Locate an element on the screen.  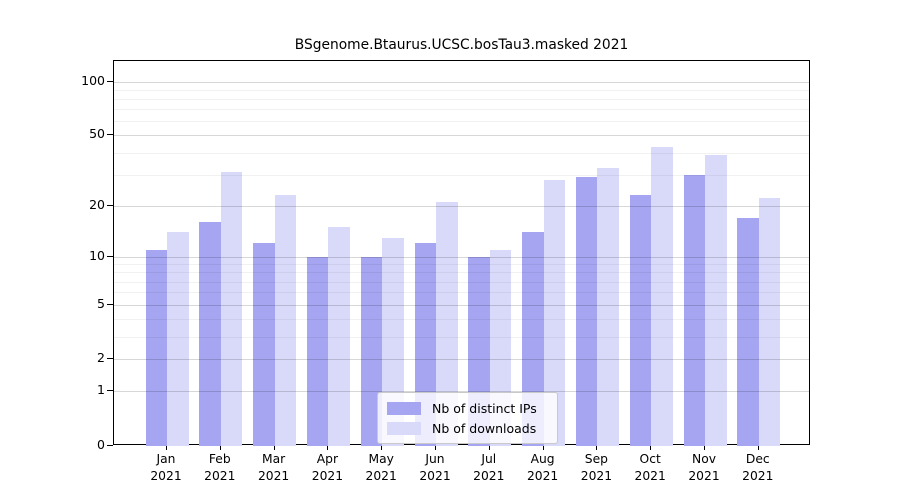
x-tick-label: Nov 2021 is located at coordinates (703, 467).